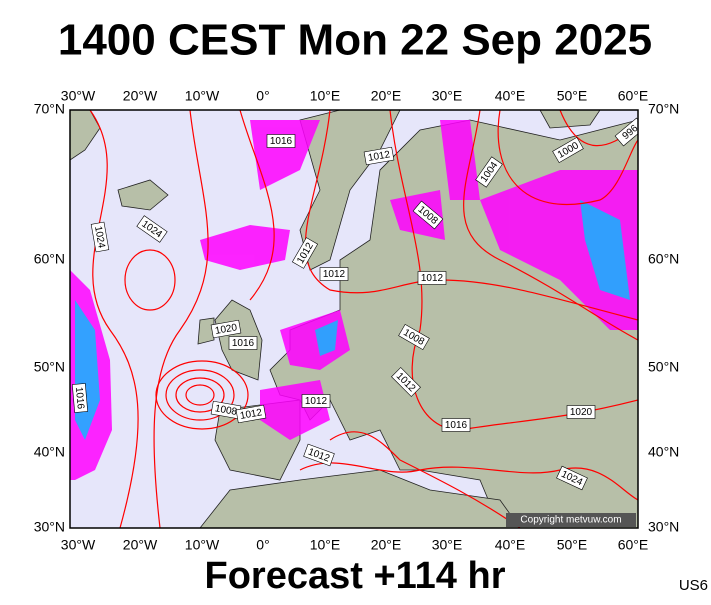  Describe the element at coordinates (78, 545) in the screenshot. I see `bottom-longitude-label: 30°W` at that location.